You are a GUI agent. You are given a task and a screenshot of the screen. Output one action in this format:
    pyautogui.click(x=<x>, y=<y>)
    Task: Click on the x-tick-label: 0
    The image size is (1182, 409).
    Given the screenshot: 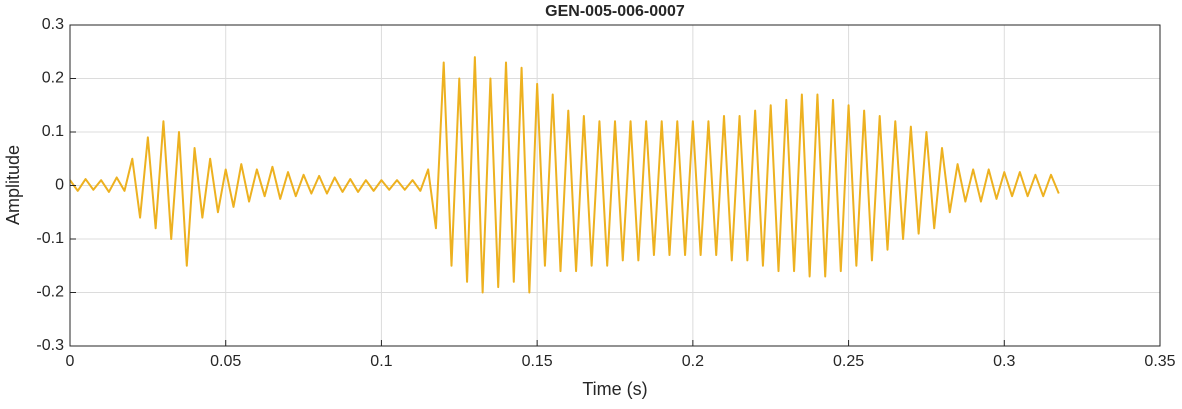 What is the action you would take?
    pyautogui.click(x=70, y=361)
    